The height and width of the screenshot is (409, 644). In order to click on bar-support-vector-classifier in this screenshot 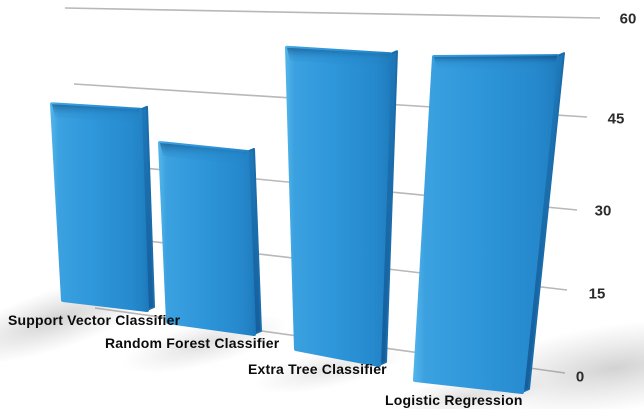, I will do `click(102, 207)`.